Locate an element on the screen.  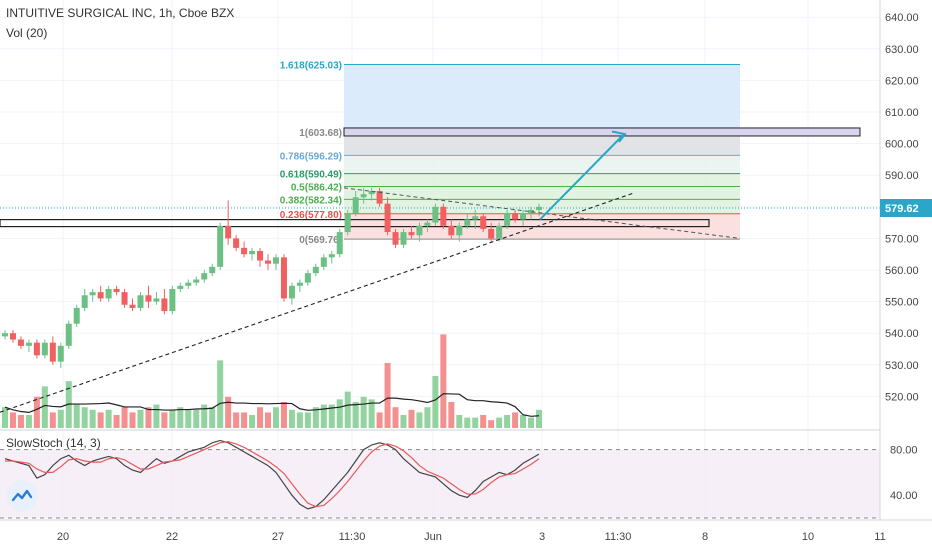
price-tick-label: 620.00 is located at coordinates (902, 81).